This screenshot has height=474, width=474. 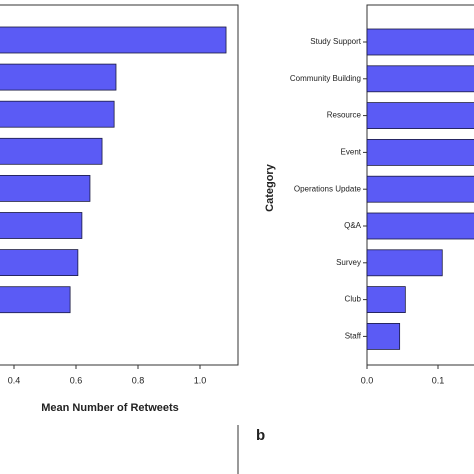 What do you see at coordinates (348, 262) in the screenshot?
I see `y-tick-label: Survey` at bounding box center [348, 262].